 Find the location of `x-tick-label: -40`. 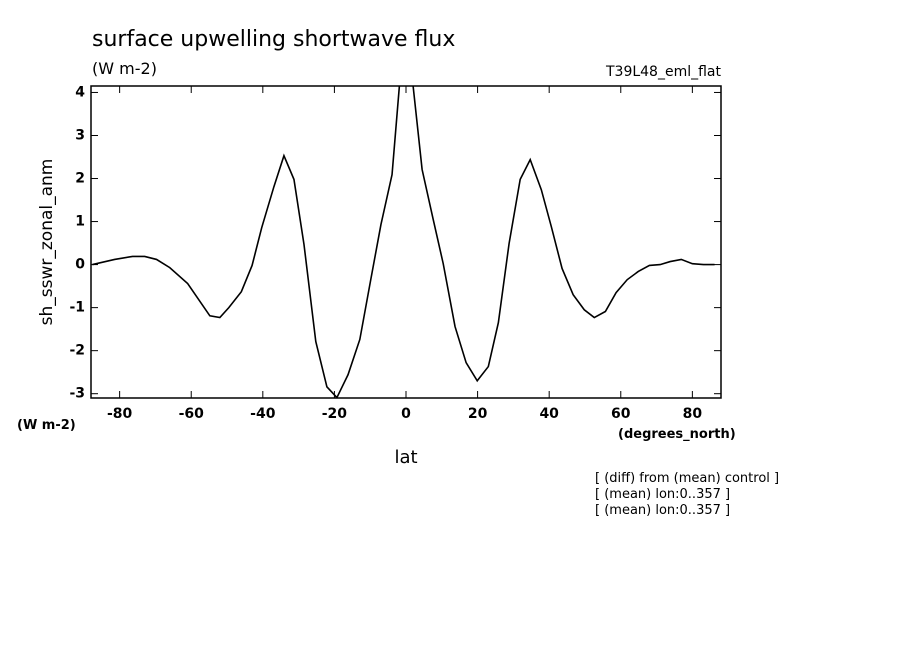

x-tick-label: -40 is located at coordinates (263, 414).